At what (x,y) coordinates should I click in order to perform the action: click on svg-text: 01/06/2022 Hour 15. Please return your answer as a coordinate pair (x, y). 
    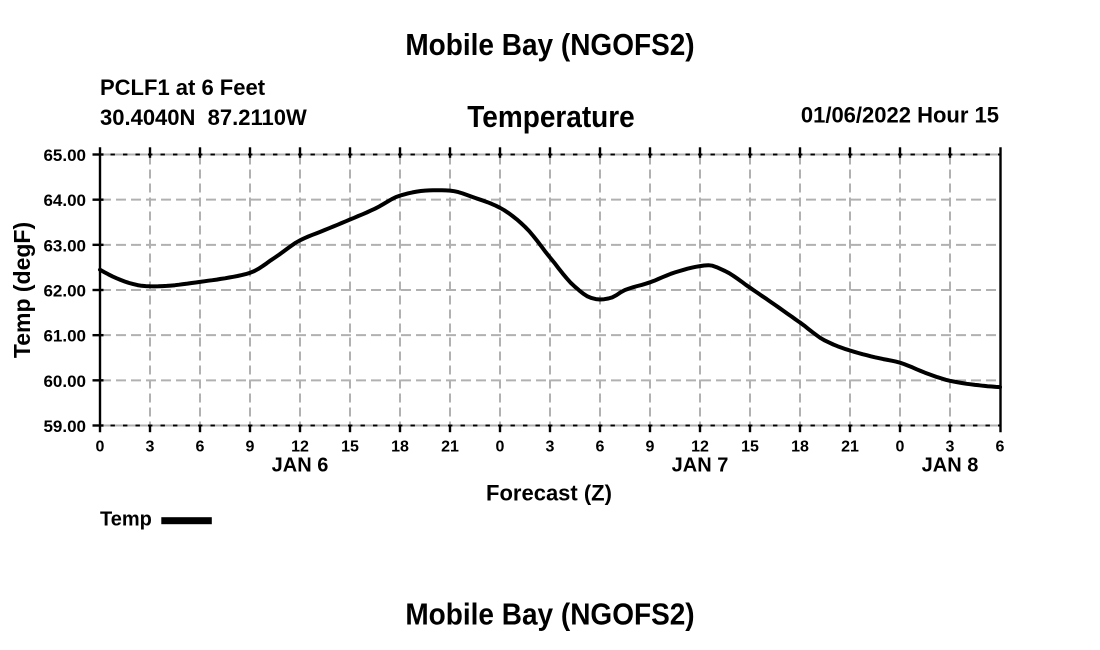
    Looking at the image, I should click on (900, 115).